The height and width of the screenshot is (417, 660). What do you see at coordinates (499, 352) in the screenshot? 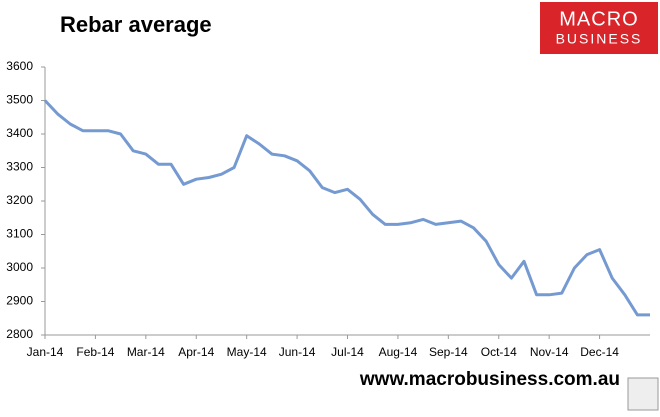
I see `x-tick-label: Oct-14` at bounding box center [499, 352].